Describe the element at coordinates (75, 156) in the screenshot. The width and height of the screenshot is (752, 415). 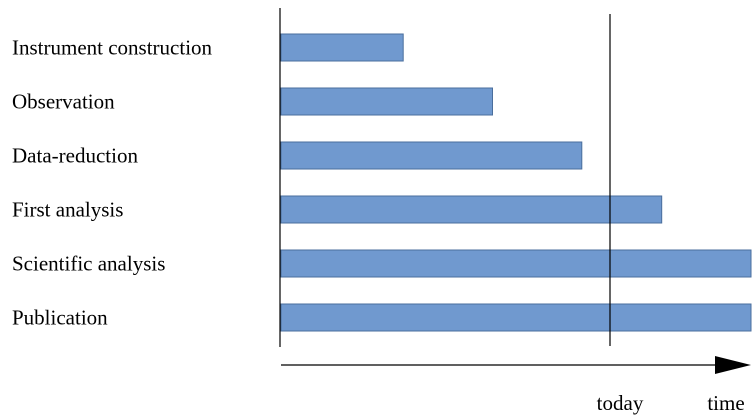
I see `row-label: Data-reduction` at that location.